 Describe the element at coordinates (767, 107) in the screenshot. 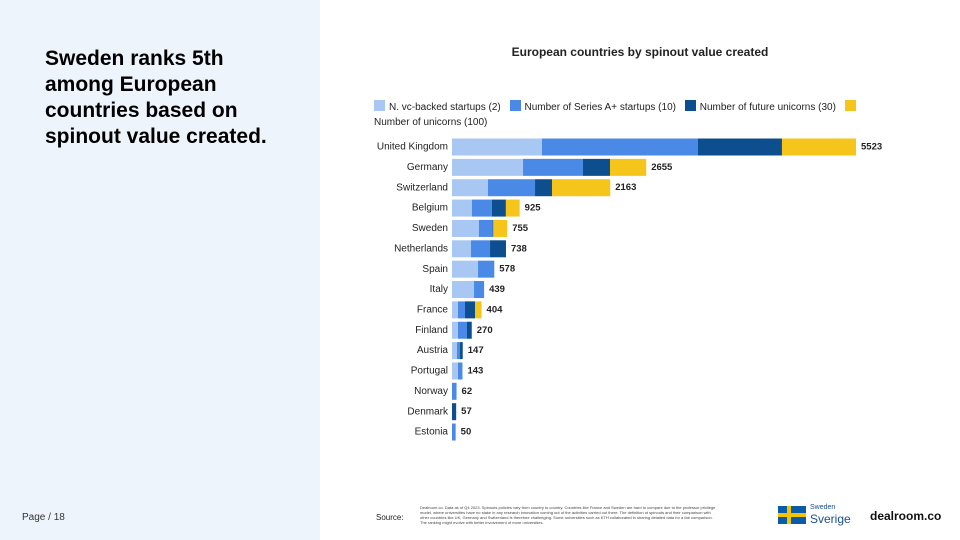

I see `legend-label: Number of future unicorns (30)` at that location.